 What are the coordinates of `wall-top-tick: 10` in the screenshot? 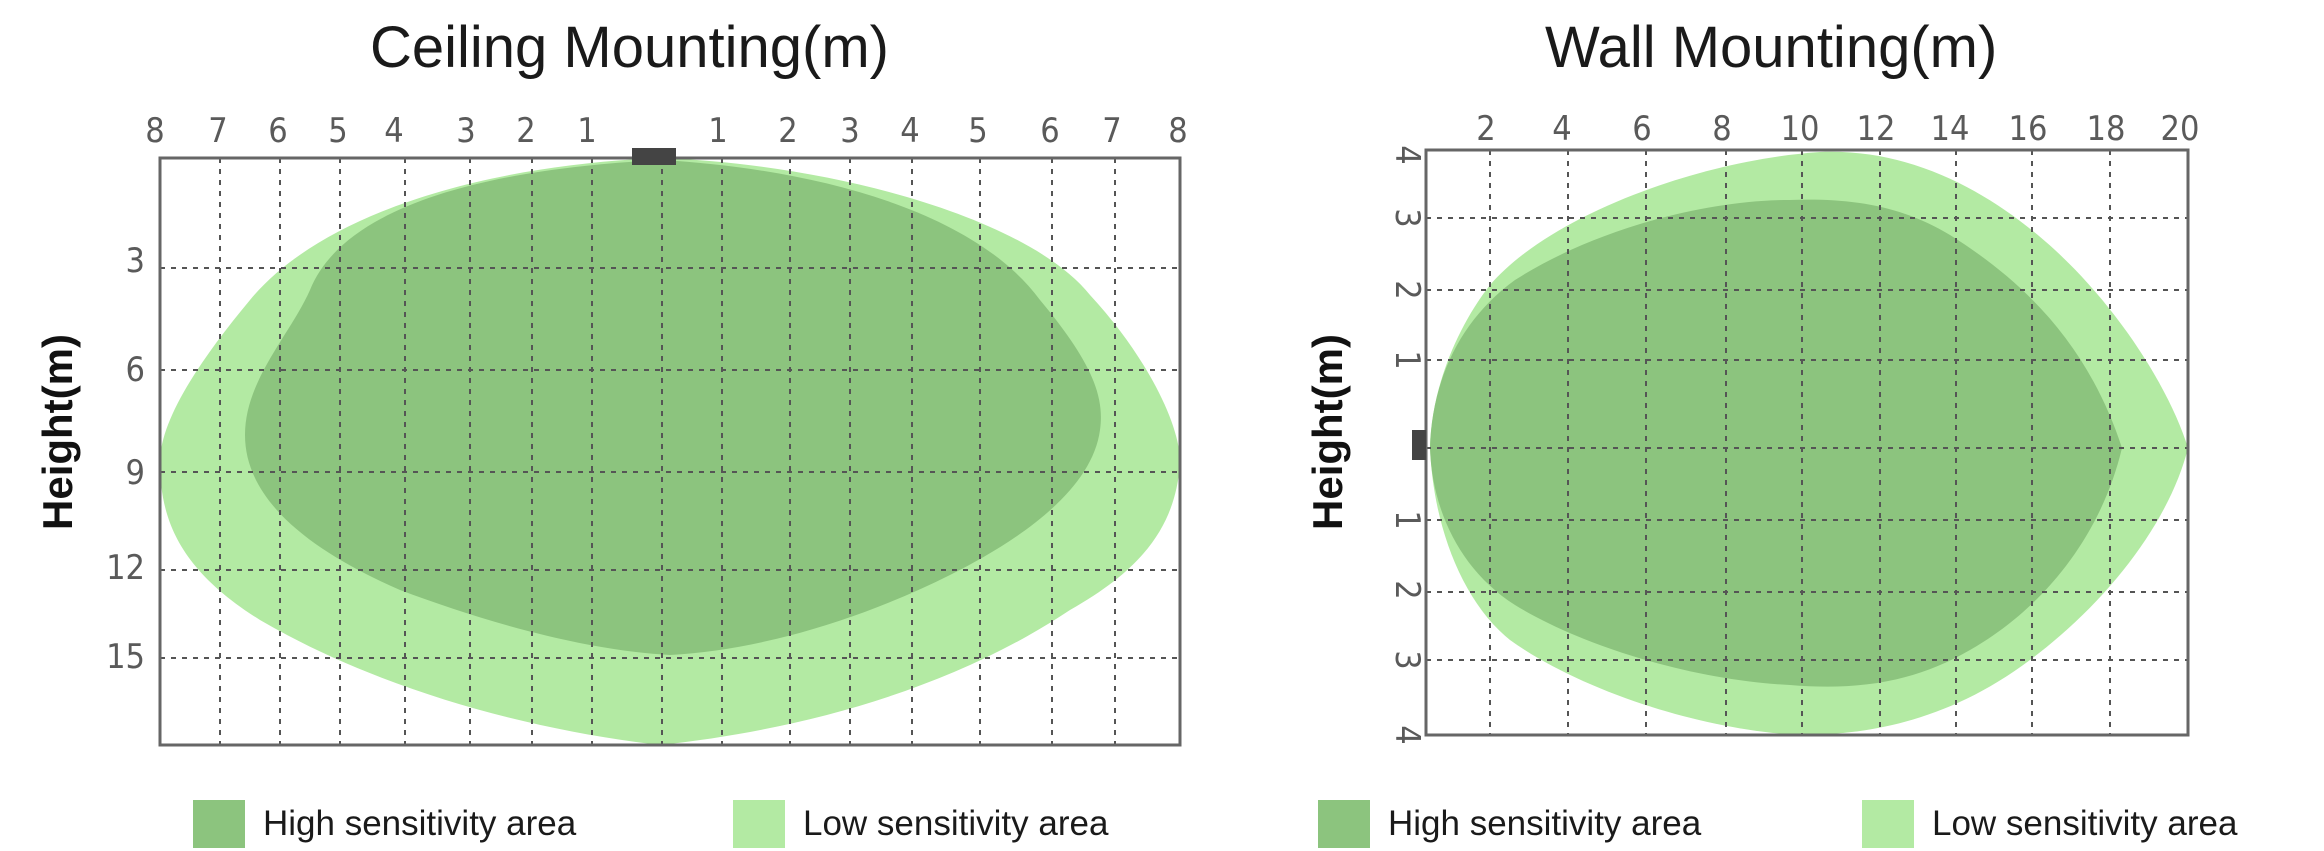 It's located at (1800, 129).